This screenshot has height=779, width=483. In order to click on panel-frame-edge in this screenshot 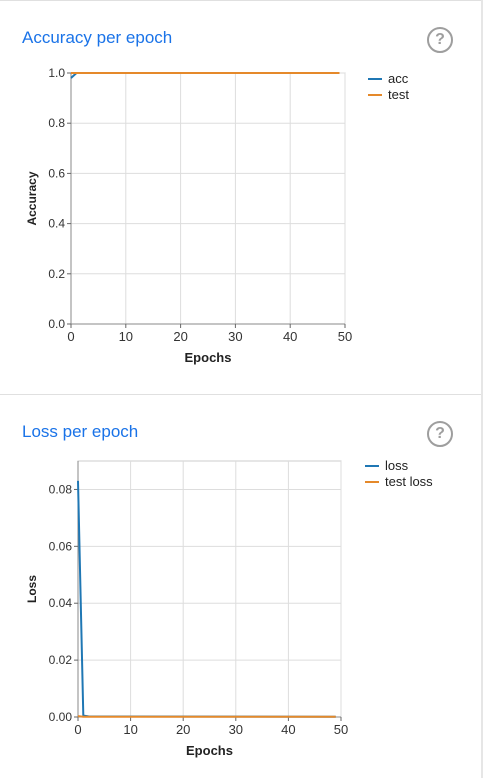, I will do `click(482, 389)`.